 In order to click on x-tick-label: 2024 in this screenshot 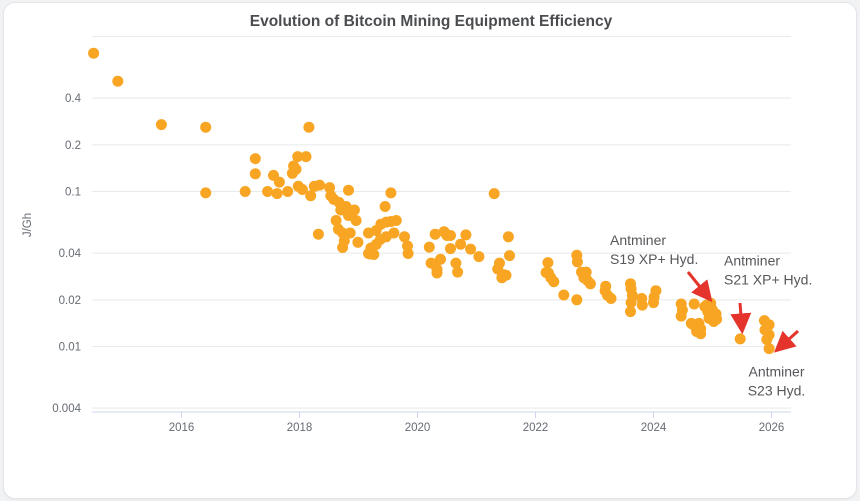, I will do `click(654, 428)`.